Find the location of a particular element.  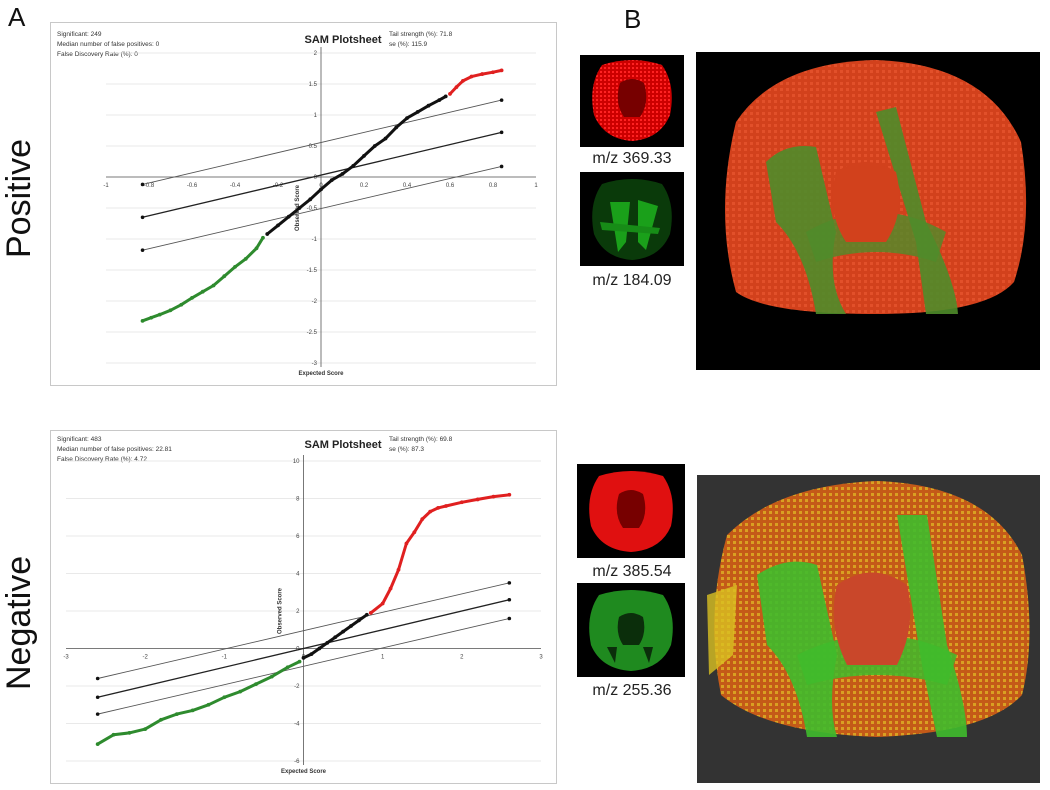

row-label-negative: Negative is located at coordinates (19, 622).